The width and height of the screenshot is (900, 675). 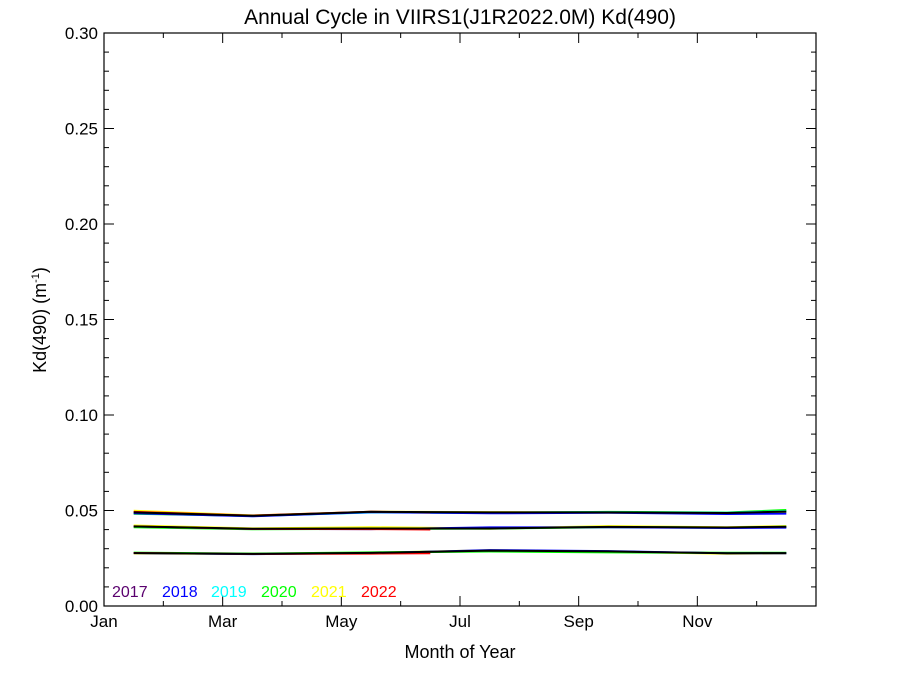 What do you see at coordinates (81, 320) in the screenshot?
I see `y-tick-label: 0.15` at bounding box center [81, 320].